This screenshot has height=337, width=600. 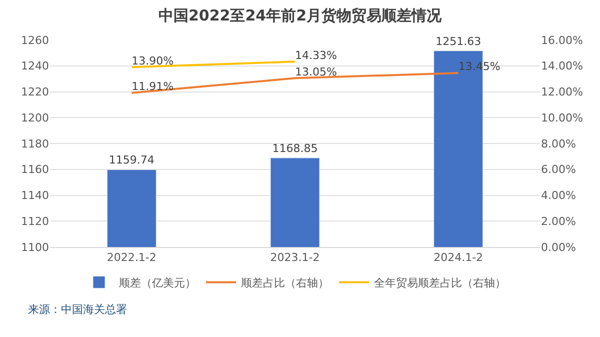 I want to click on y2-tick-label: 14.00%, so click(x=562, y=66).